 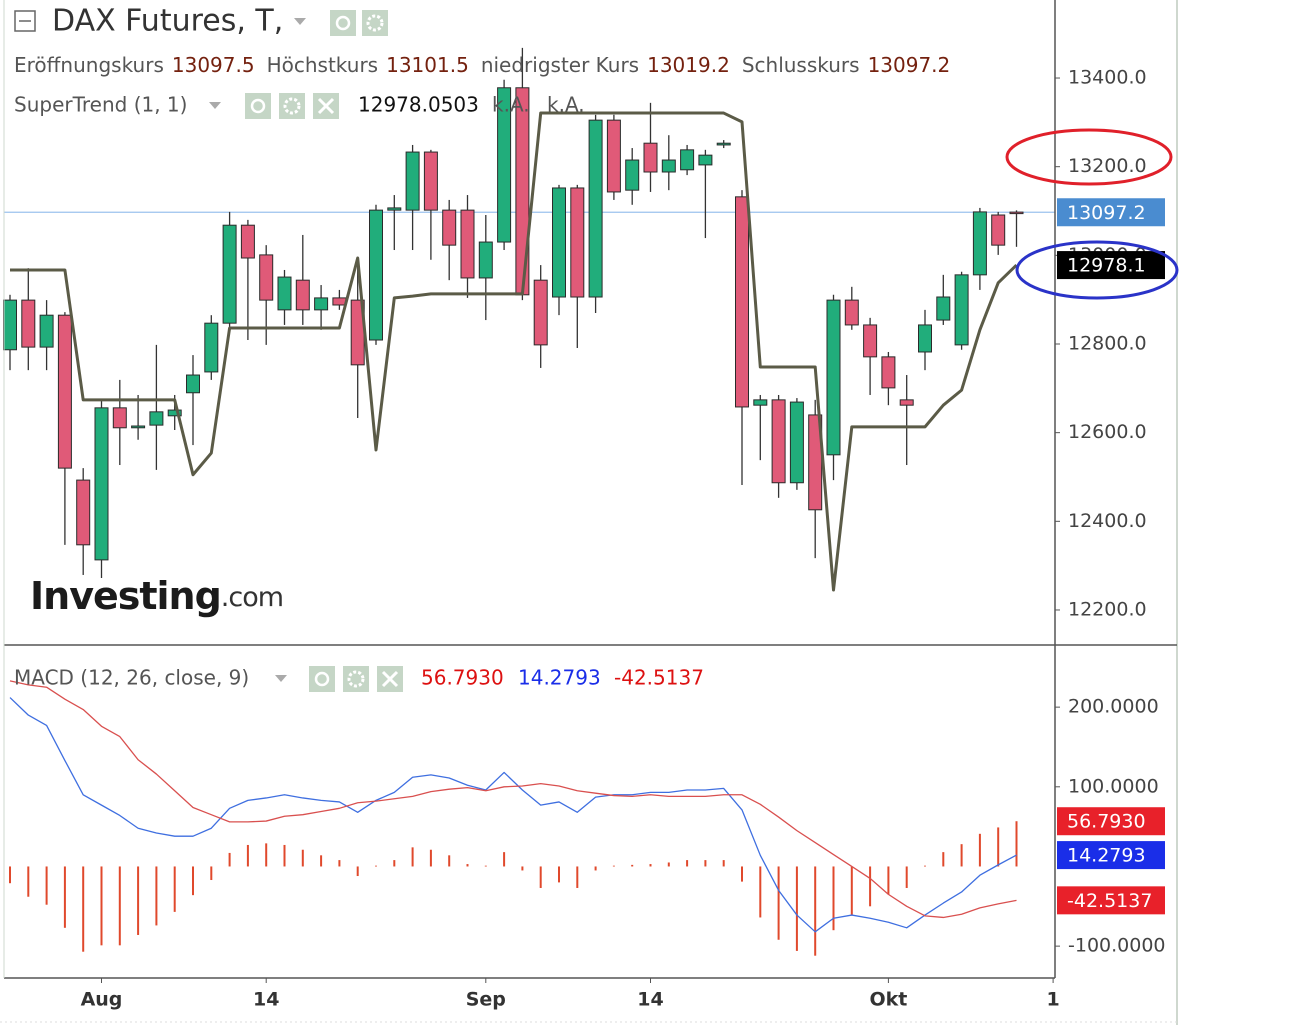 What do you see at coordinates (888, 1000) in the screenshot?
I see `x-tick-label: Okt` at bounding box center [888, 1000].